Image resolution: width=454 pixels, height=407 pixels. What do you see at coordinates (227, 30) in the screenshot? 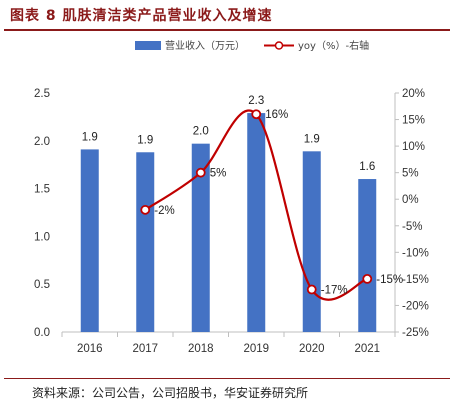
I see `title-rule` at bounding box center [227, 30].